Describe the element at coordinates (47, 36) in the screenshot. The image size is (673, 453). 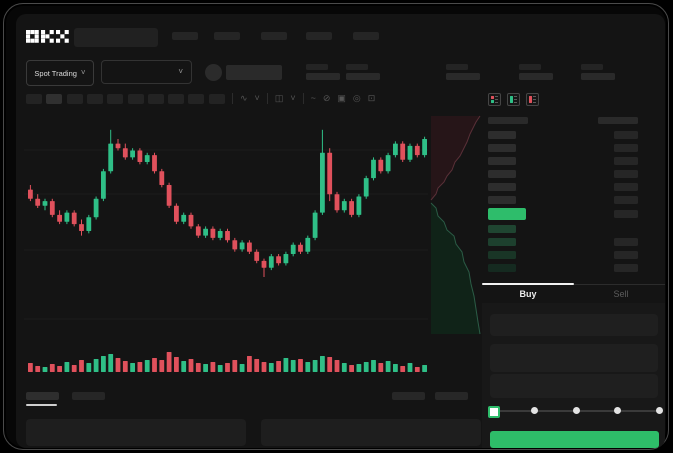
I see `okx-logo` at that location.